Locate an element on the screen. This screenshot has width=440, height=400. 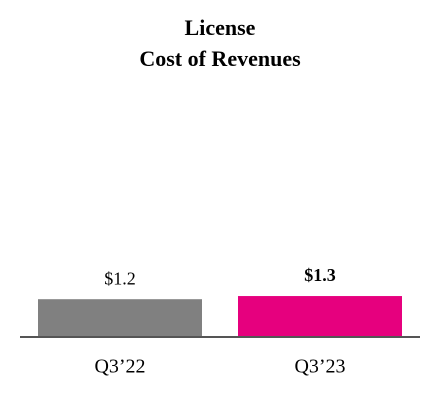
x-tick-label: Q3’22 is located at coordinates (119, 367).